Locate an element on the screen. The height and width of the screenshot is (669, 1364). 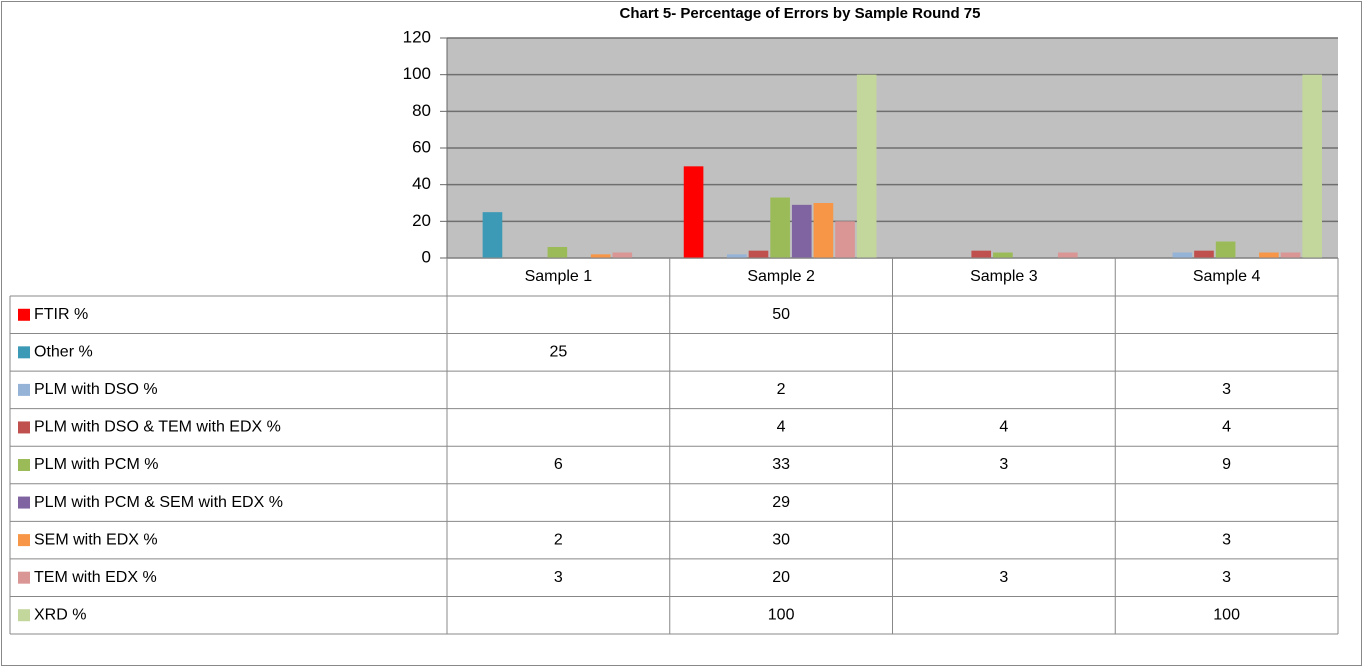
table-value: 33 is located at coordinates (781, 464).